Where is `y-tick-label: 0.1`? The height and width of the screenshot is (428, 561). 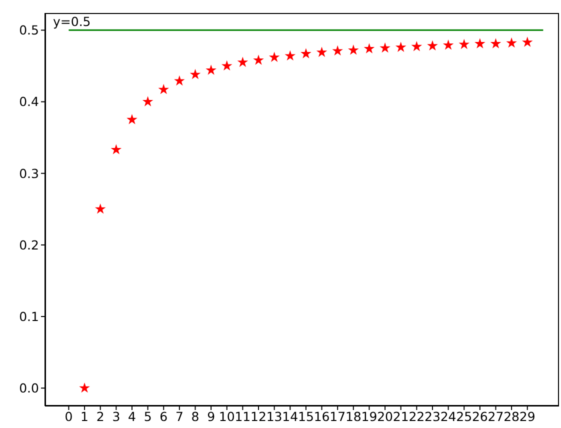 y-tick-label: 0.1 is located at coordinates (29, 316).